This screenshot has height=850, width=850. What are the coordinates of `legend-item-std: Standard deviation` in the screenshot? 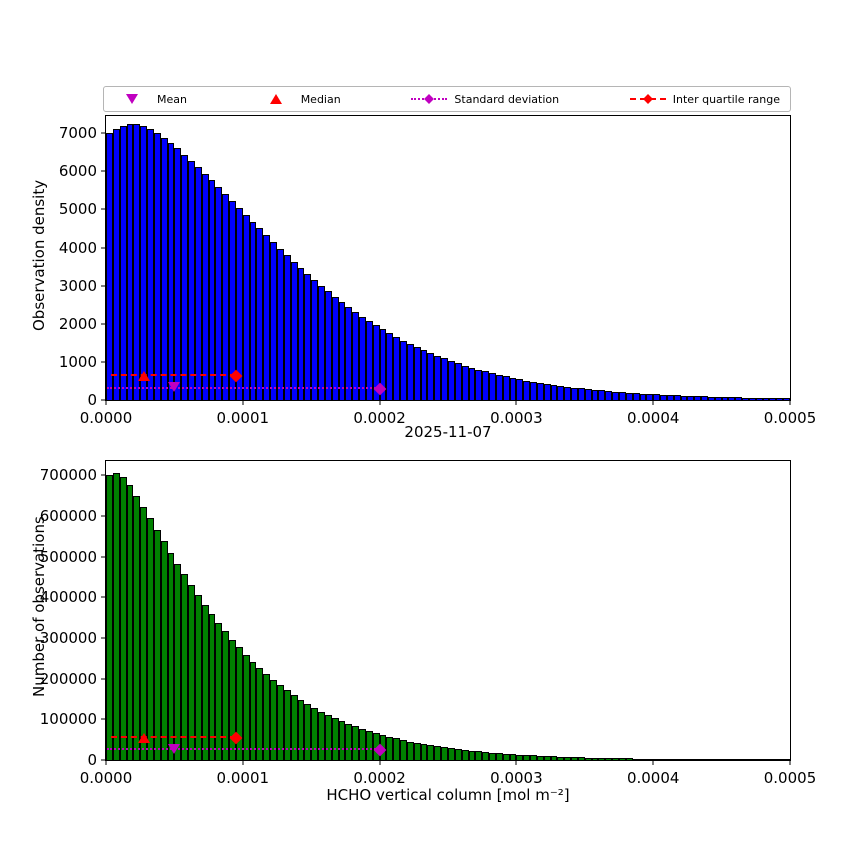 It's located at (485, 99).